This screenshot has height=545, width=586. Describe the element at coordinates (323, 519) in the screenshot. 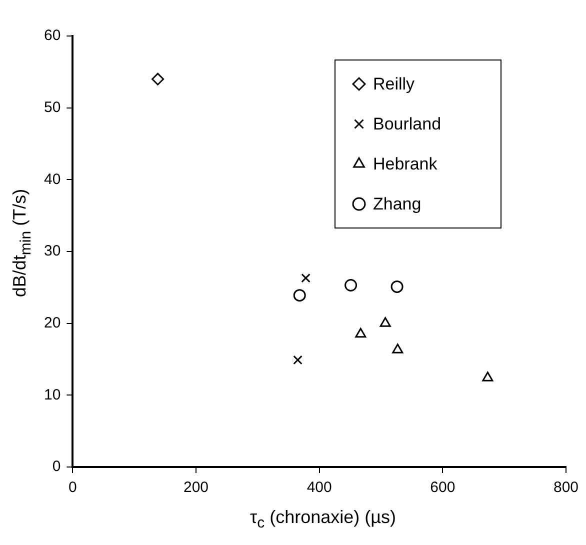

I see `x-axis-title: τ$_{c}$ (chronaxie) (µs)` at that location.